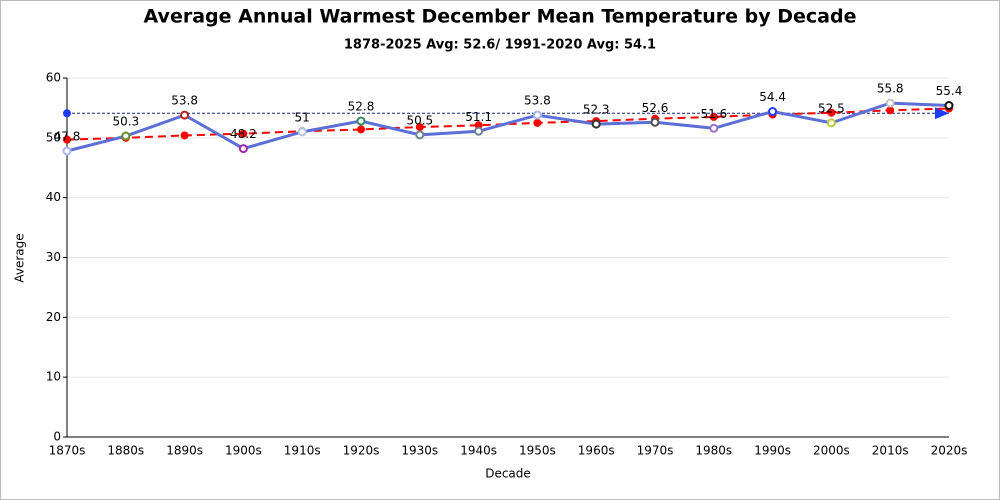  I want to click on data-label: 52.5, so click(831, 108).